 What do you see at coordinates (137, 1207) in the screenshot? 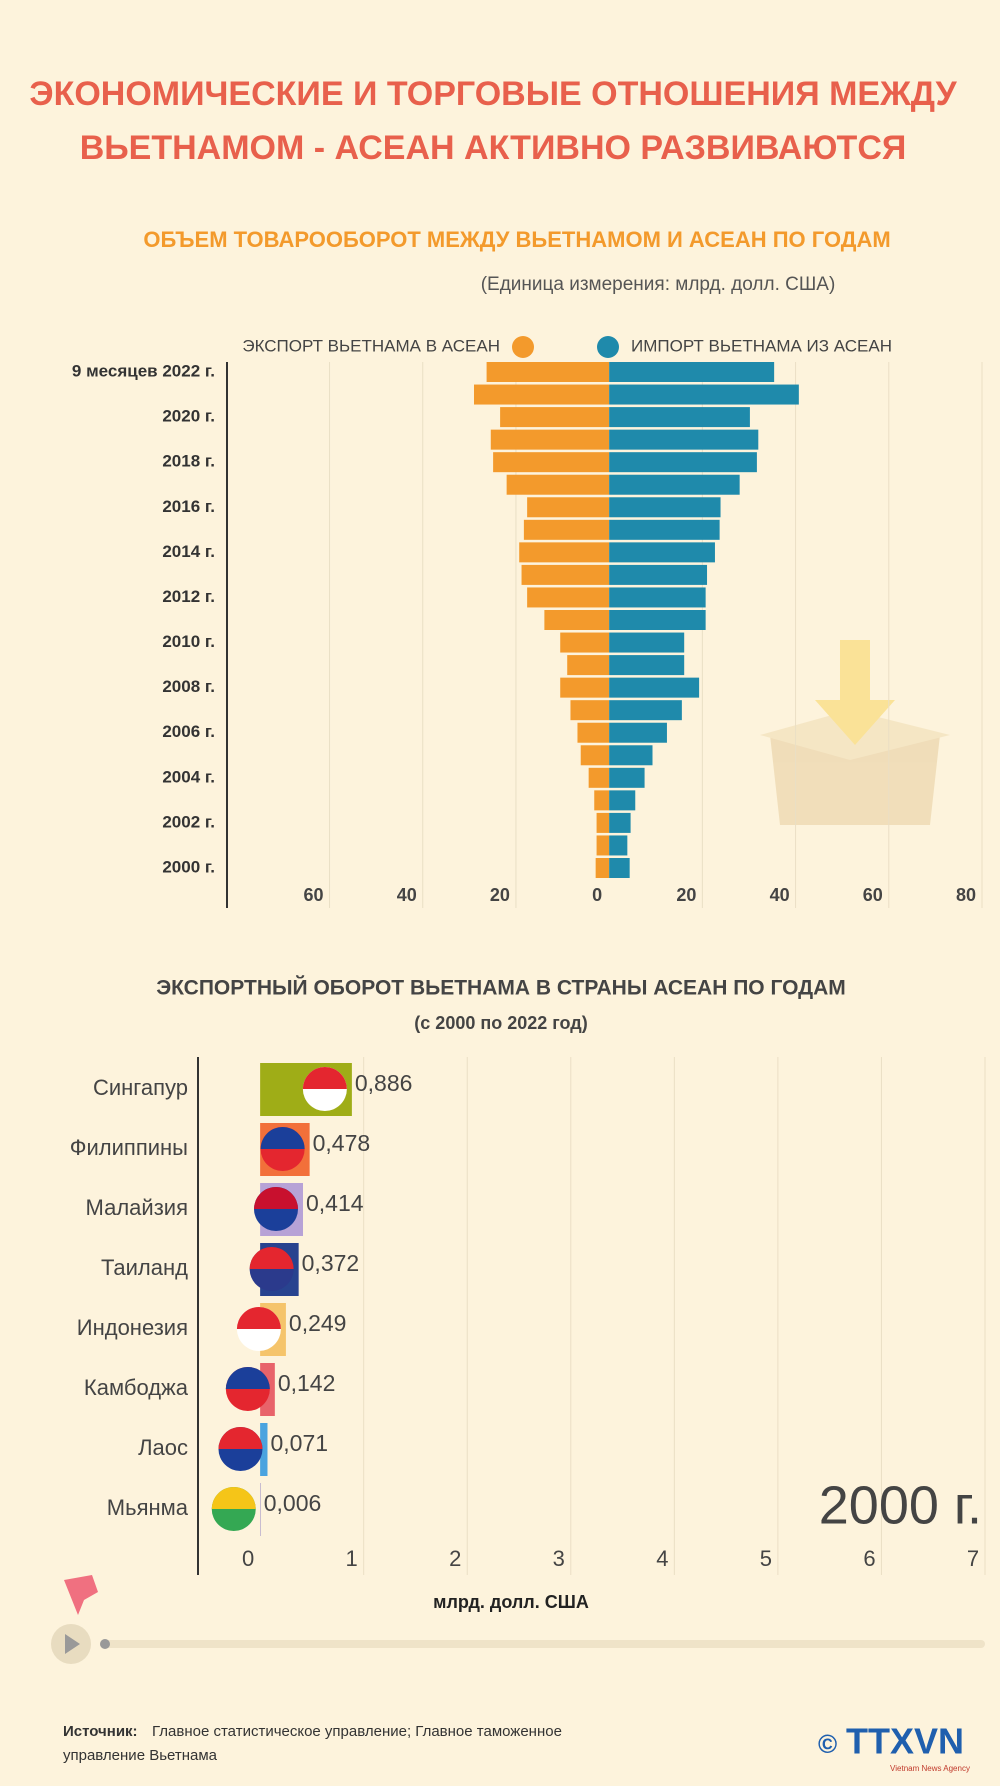
I see `y-tick-label: Малайзия` at bounding box center [137, 1207].